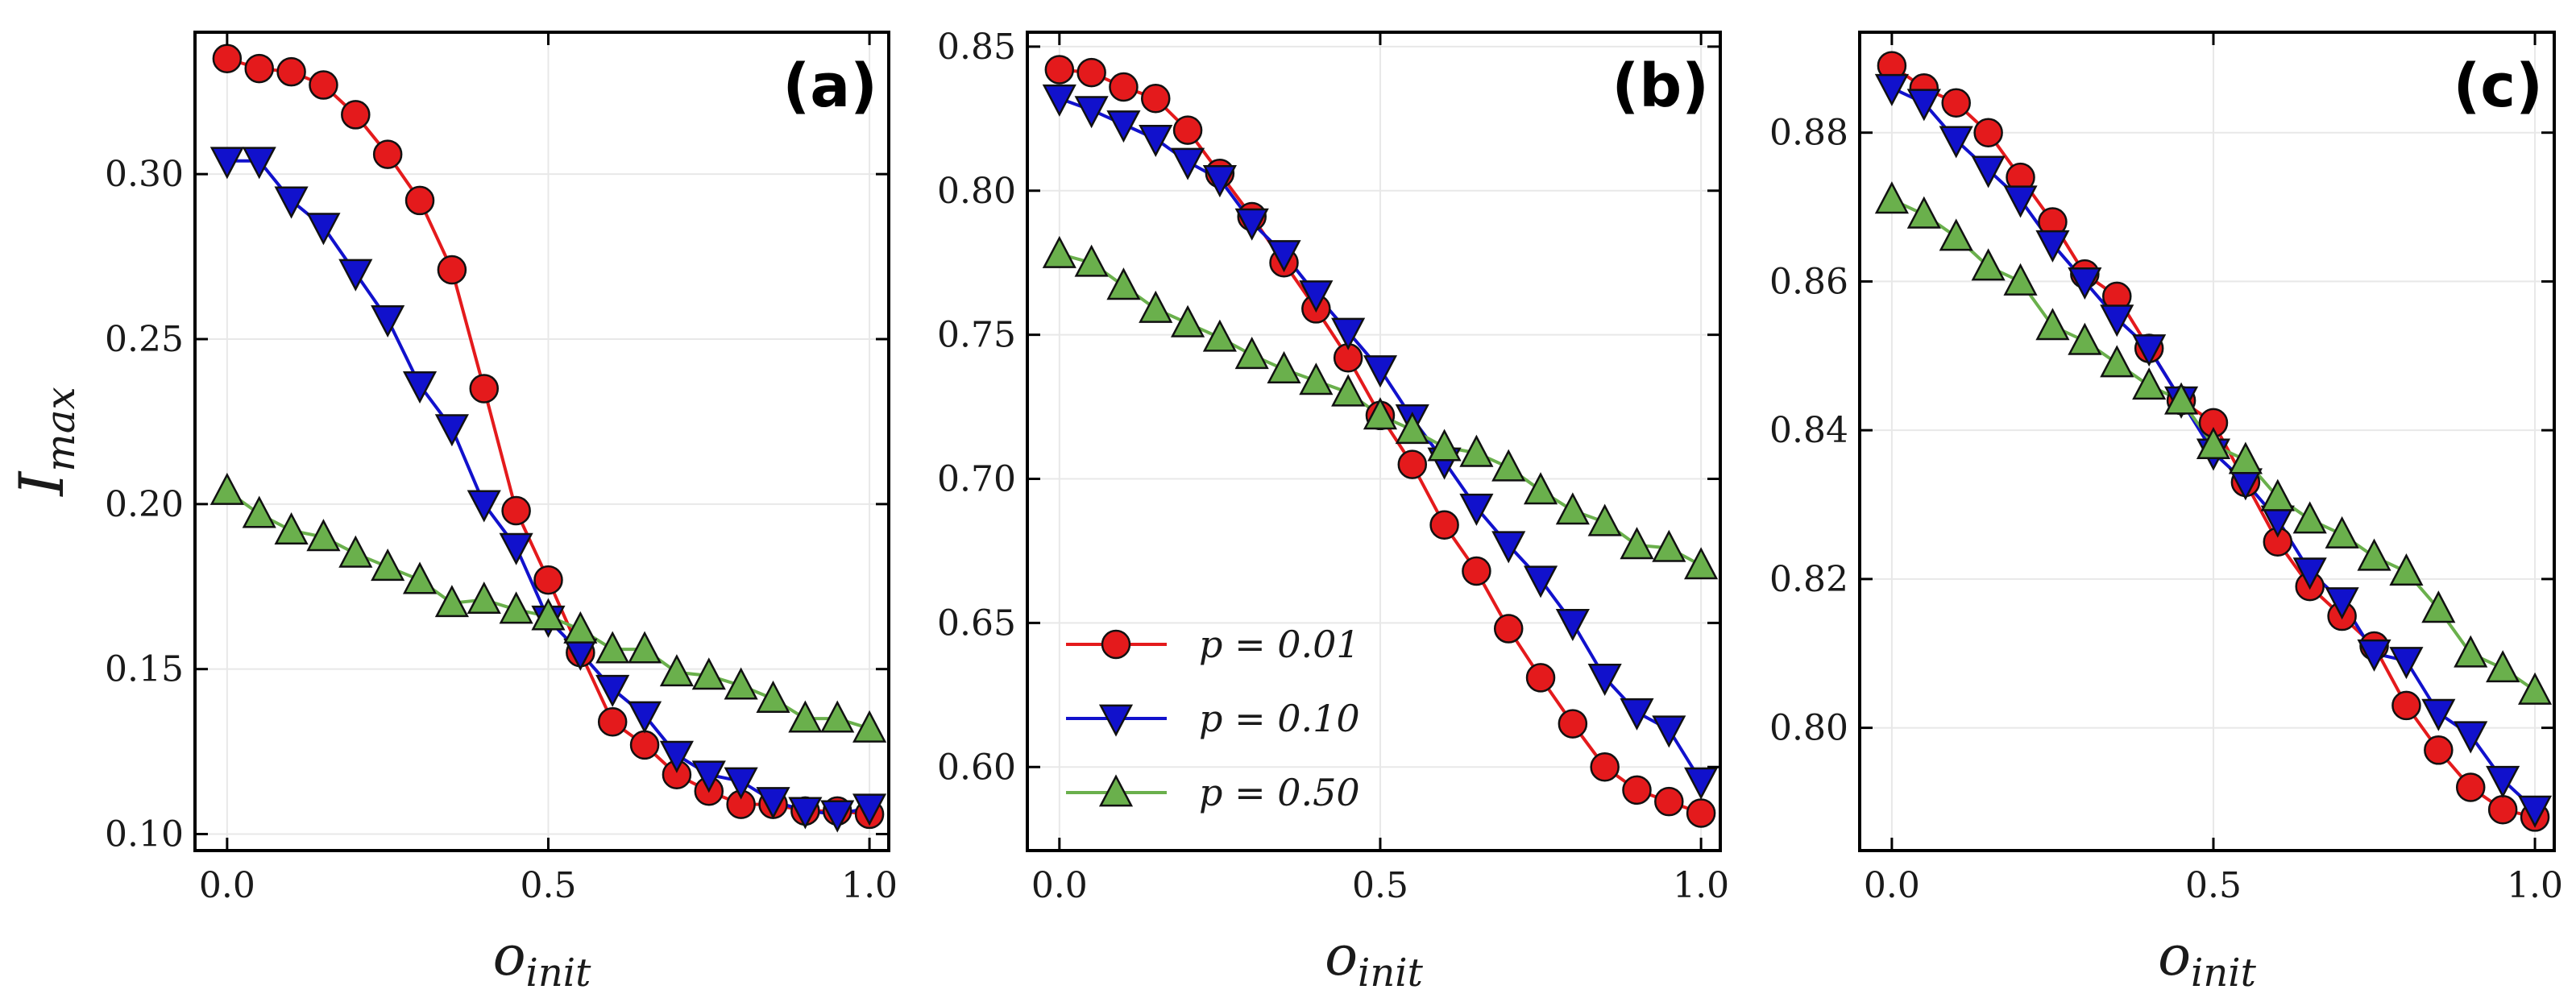 This screenshot has width=2576, height=1002. I want to click on y-tick-label: 0.15, so click(144, 669).